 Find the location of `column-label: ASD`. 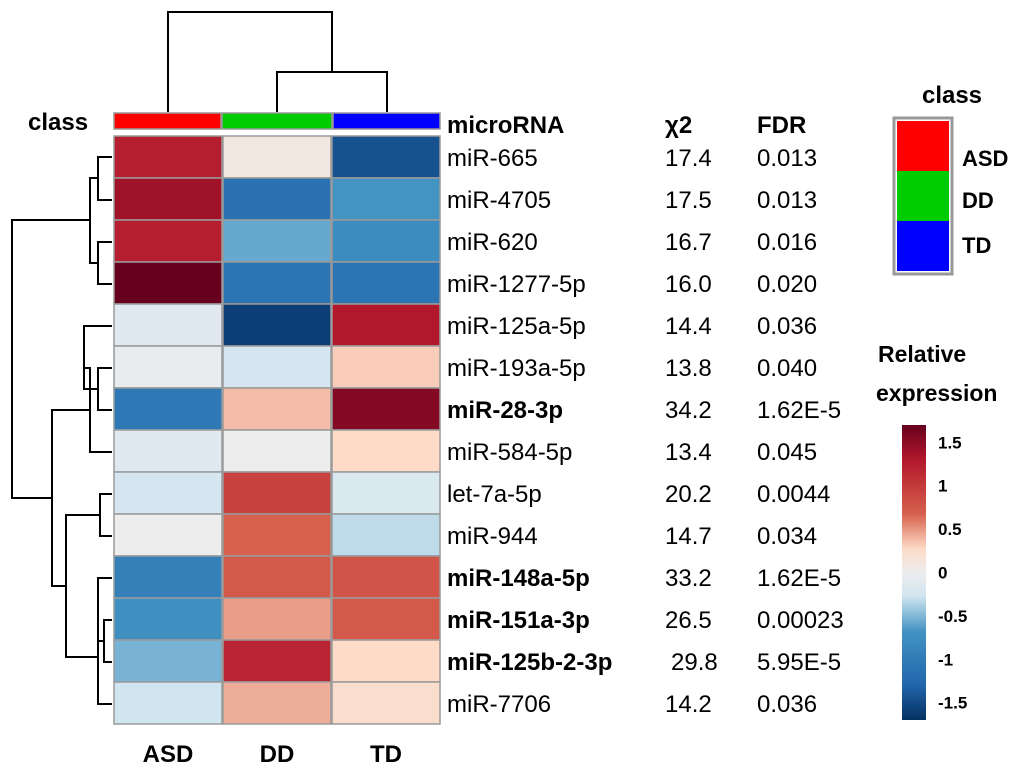

column-label: ASD is located at coordinates (168, 754).